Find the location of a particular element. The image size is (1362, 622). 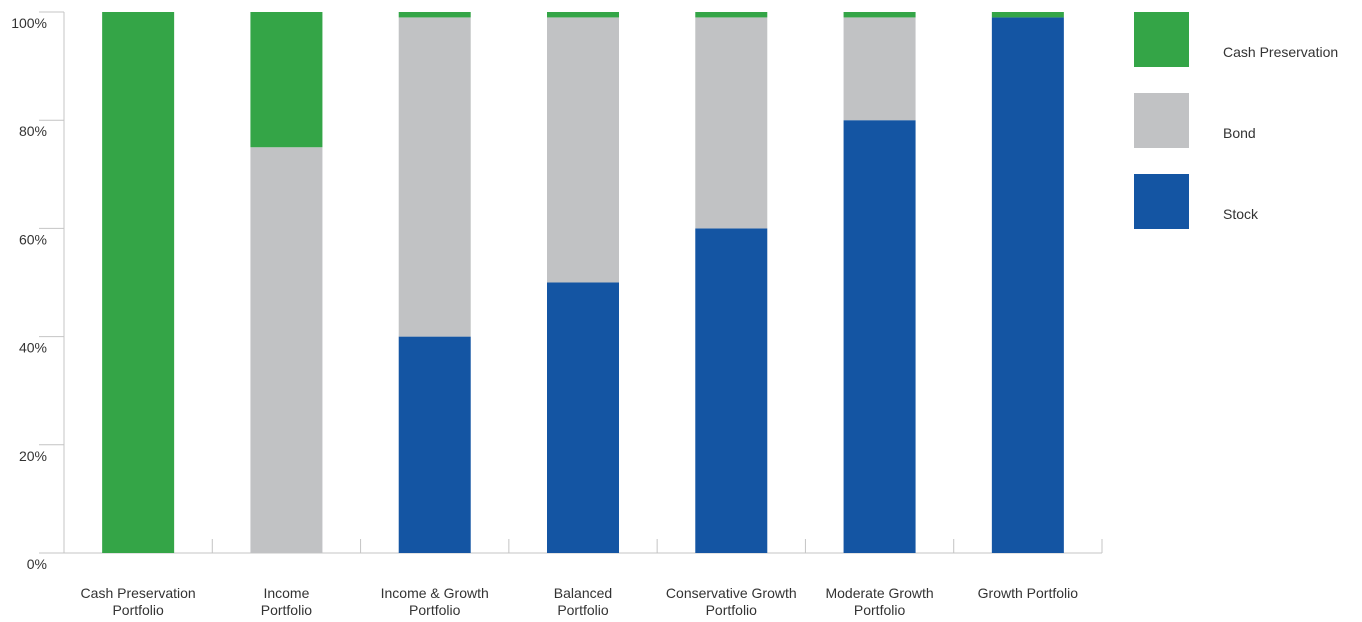

legend-label: Stock is located at coordinates (1241, 214).